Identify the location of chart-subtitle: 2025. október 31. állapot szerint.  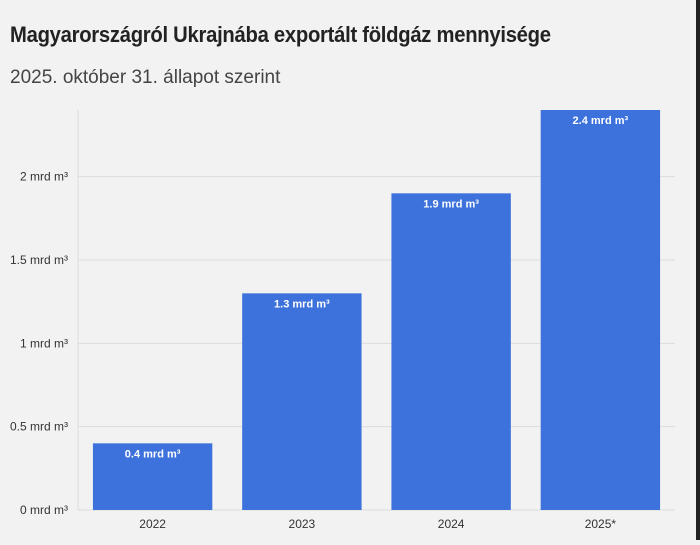
(145, 77).